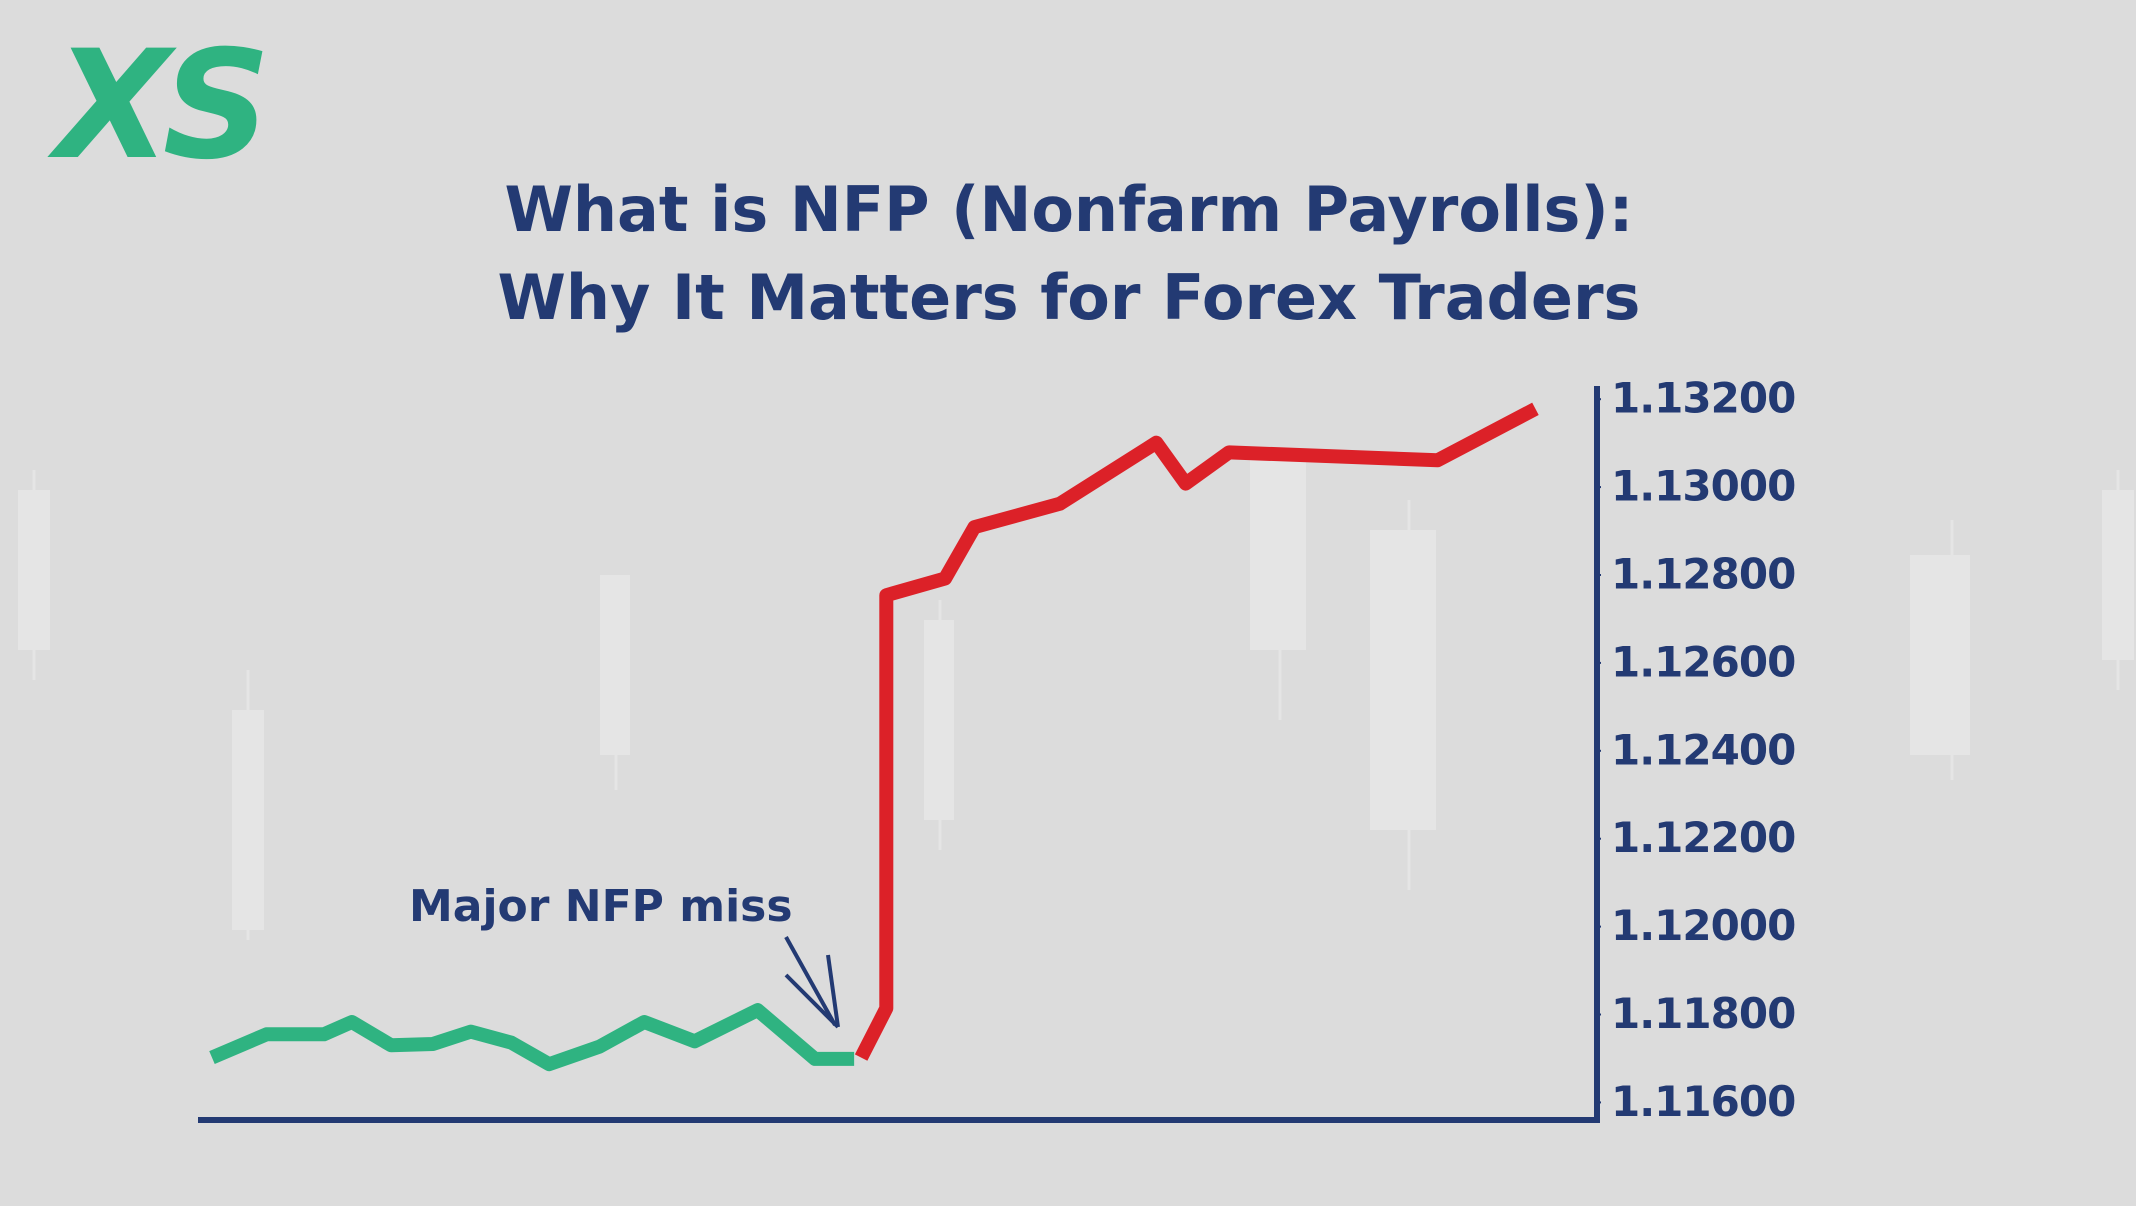 This screenshot has height=1206, width=2136. Describe the element at coordinates (1703, 573) in the screenshot. I see `y-tick-label: 1.12800` at that location.